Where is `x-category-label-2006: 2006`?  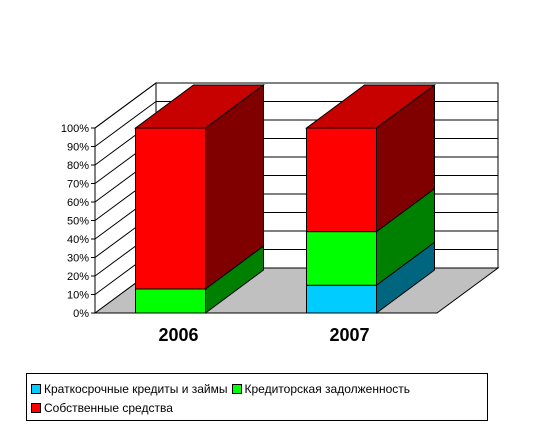
x-category-label-2006: 2006 is located at coordinates (178, 335).